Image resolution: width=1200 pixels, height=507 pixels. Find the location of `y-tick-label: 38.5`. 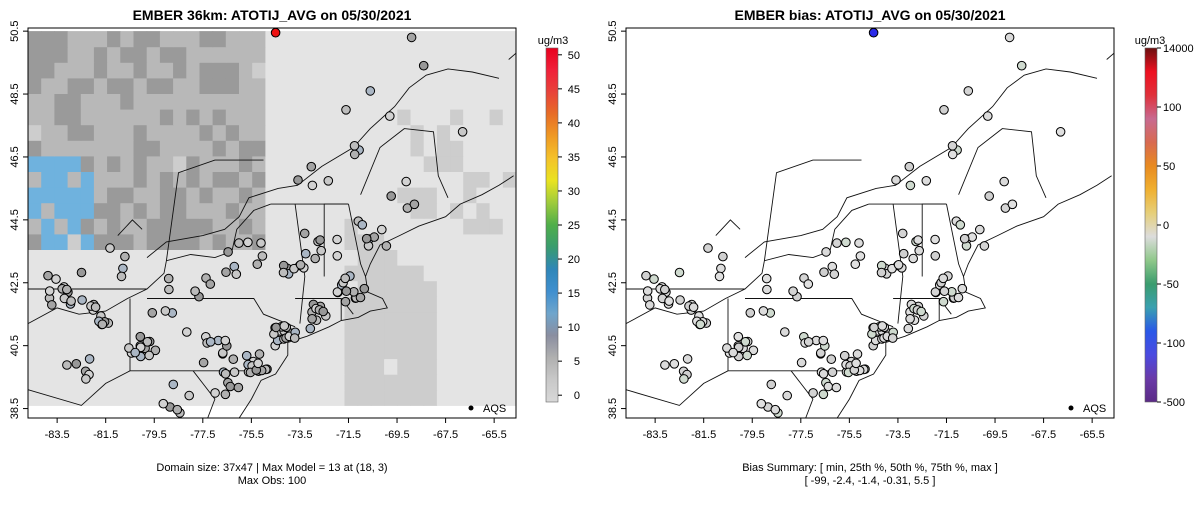

y-tick-label: 38.5 is located at coordinates (15, 408).